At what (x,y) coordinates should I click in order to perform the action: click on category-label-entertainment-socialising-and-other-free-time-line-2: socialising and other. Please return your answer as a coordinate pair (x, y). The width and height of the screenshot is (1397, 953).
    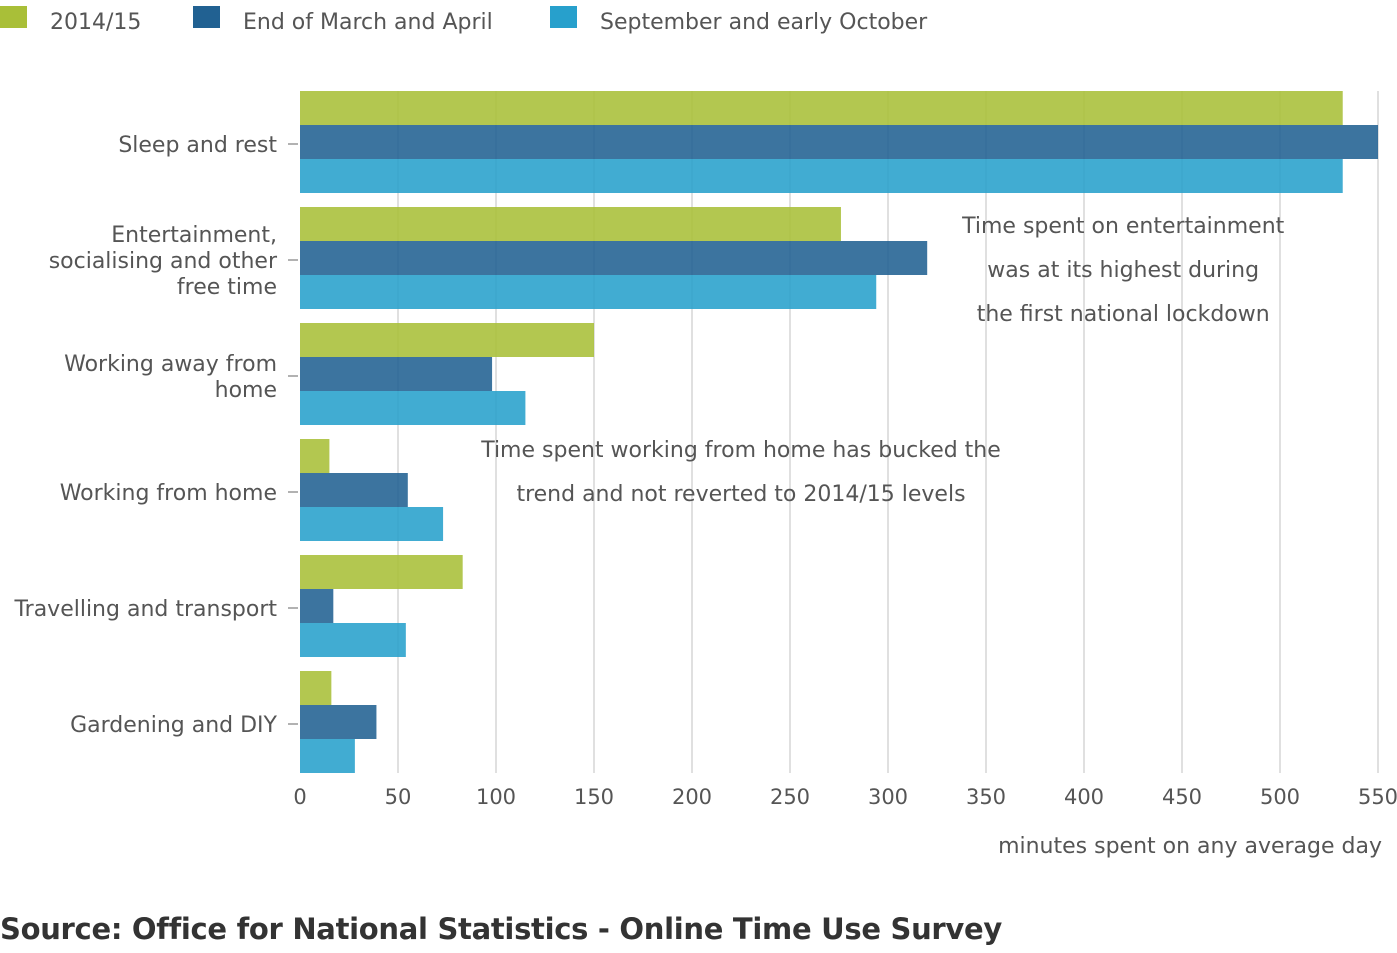
    Looking at the image, I should click on (163, 261).